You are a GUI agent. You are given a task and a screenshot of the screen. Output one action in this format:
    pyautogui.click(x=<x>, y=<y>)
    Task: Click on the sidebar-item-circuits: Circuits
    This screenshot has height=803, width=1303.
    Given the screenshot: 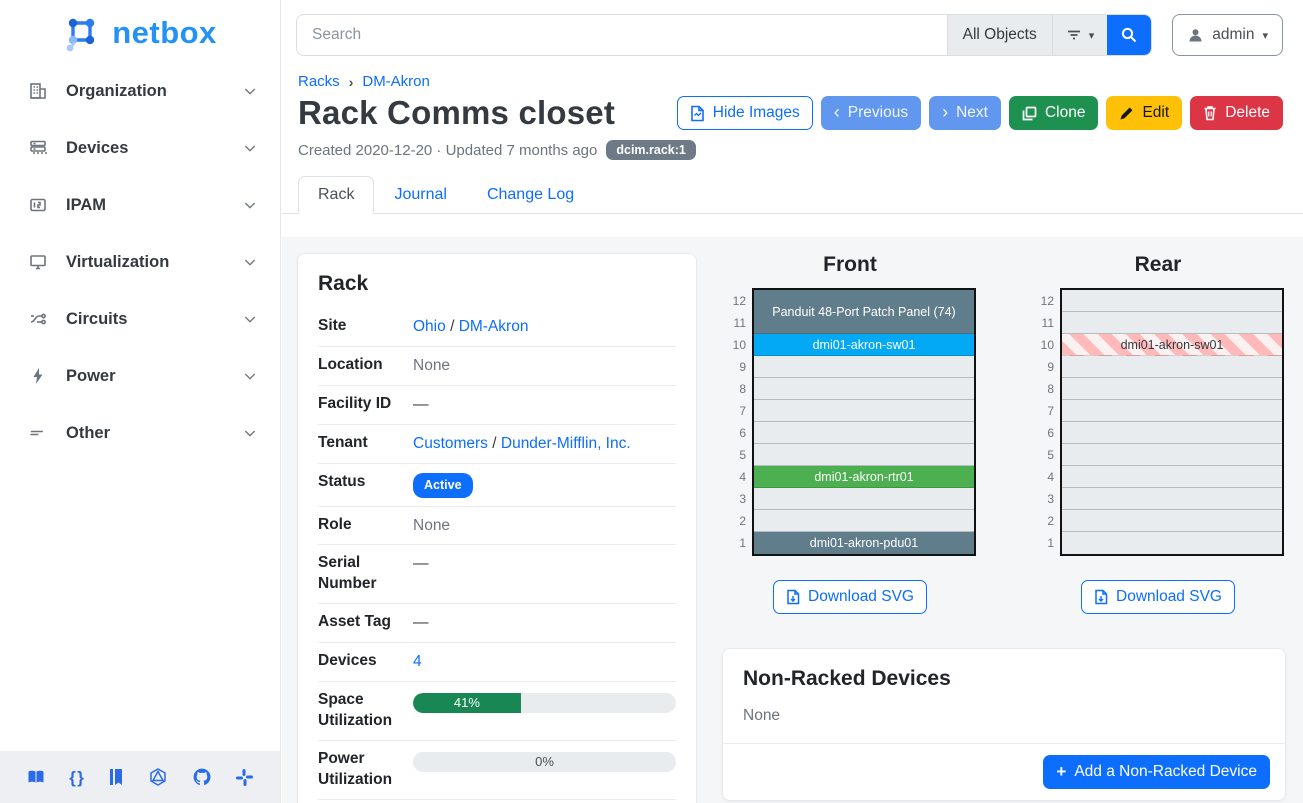 What is the action you would take?
    pyautogui.click(x=140, y=319)
    